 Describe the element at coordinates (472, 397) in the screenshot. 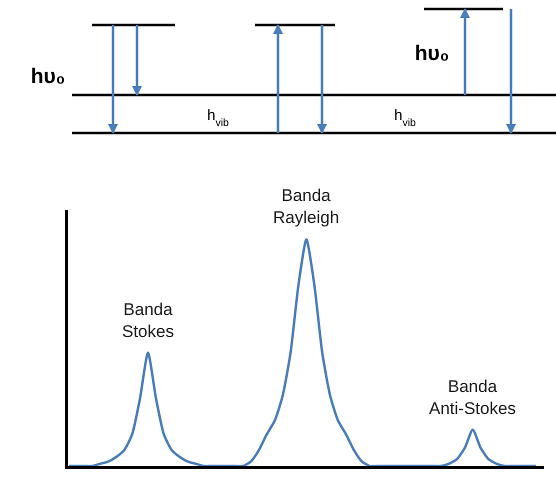

I see `annotation: Banda Anti-Stokes` at that location.